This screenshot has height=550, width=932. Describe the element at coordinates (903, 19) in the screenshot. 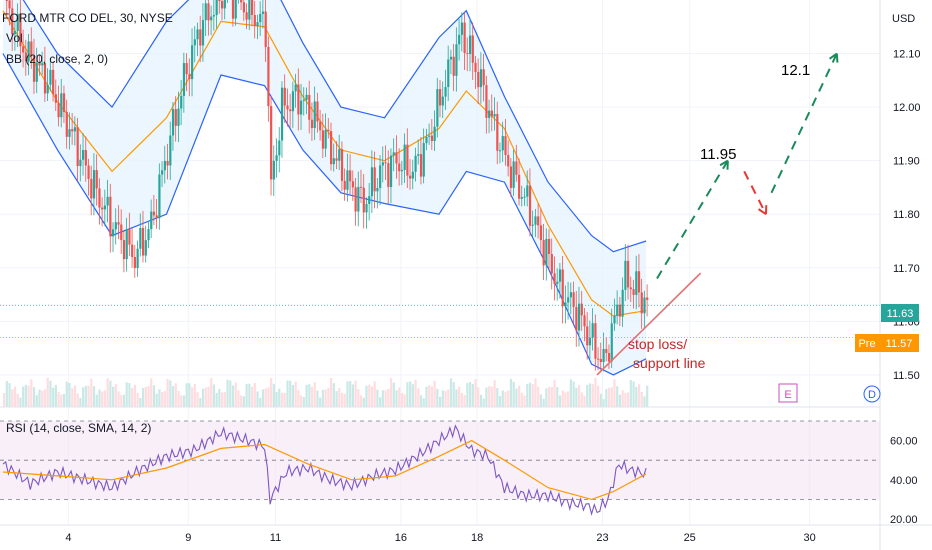

I see `currency-label: USD` at that location.